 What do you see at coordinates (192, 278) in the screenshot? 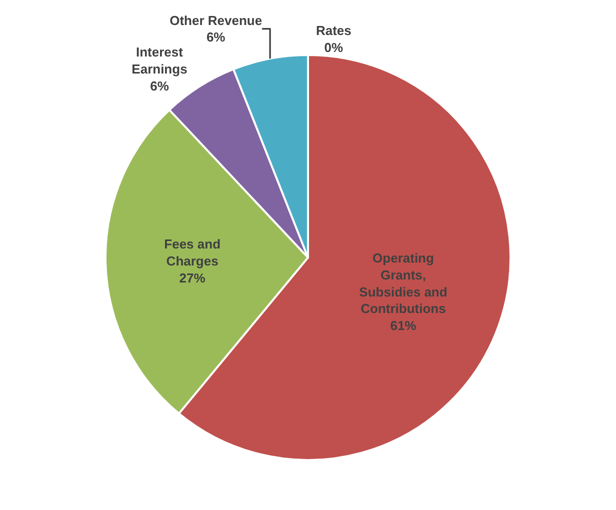
I see `data-label: 27%` at bounding box center [192, 278].